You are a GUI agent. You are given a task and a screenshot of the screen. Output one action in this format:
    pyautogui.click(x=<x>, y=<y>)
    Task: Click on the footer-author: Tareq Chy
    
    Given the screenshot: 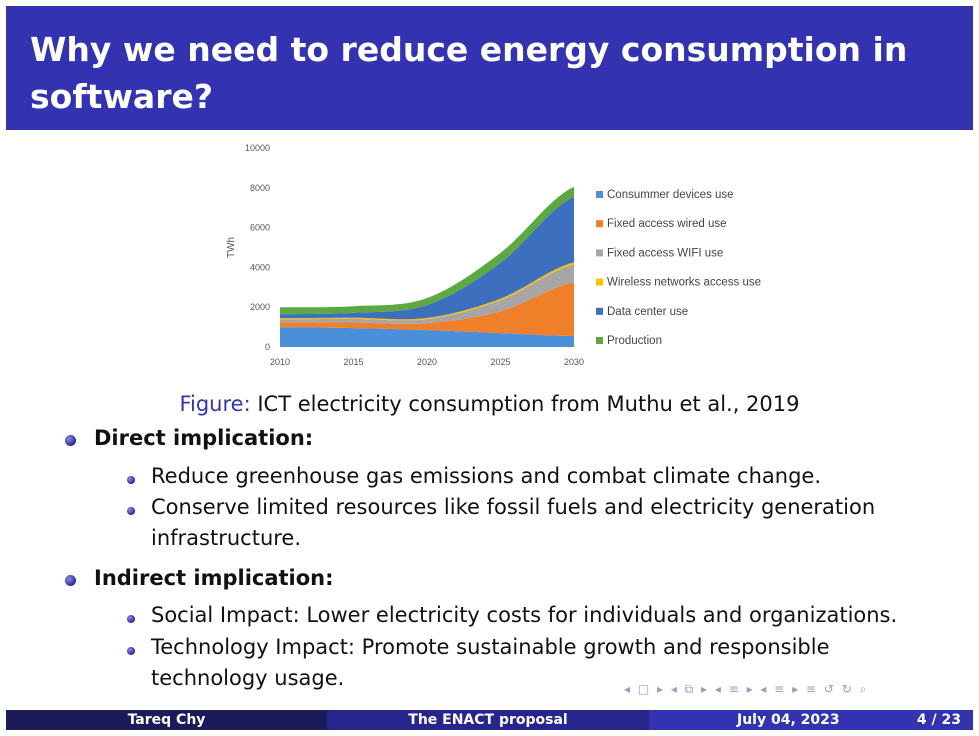 What is the action you would take?
    pyautogui.click(x=166, y=720)
    